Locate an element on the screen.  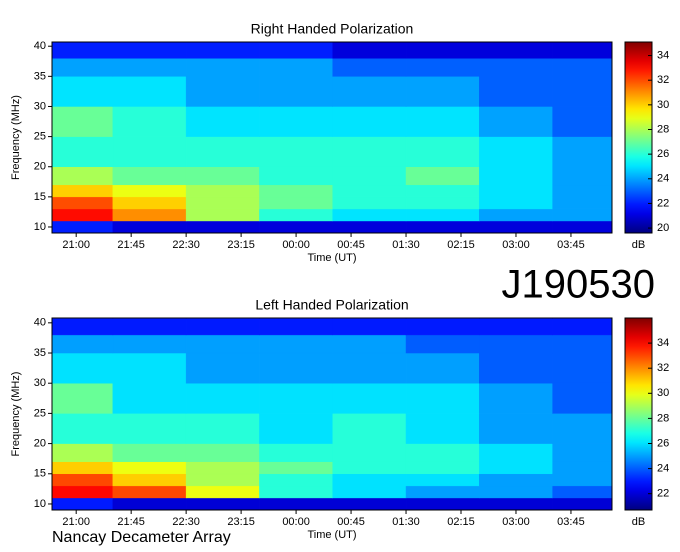
colorbar-tick-label: 30 is located at coordinates (663, 105).